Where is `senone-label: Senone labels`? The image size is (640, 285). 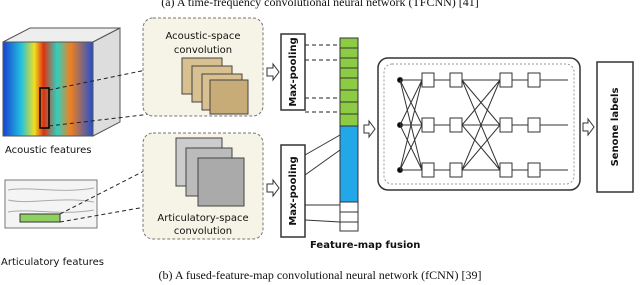 senone-label: Senone labels is located at coordinates (615, 127).